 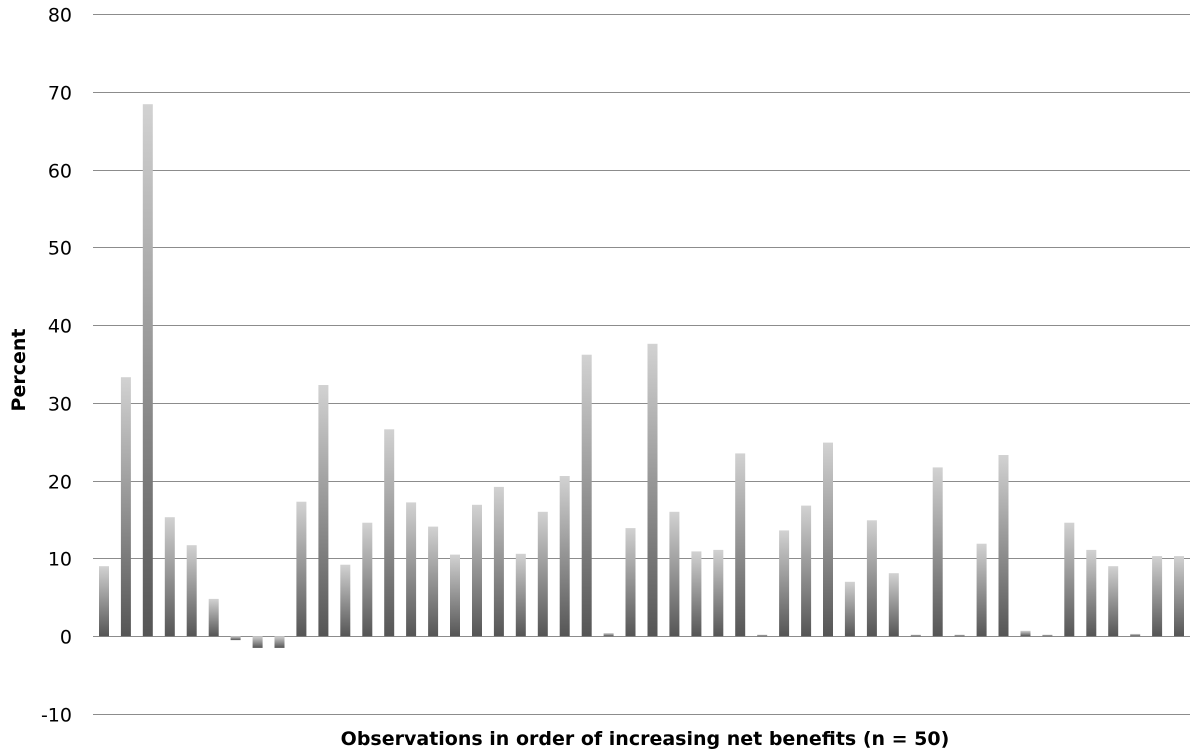 I want to click on y-tick-label: 80, so click(x=60, y=16).